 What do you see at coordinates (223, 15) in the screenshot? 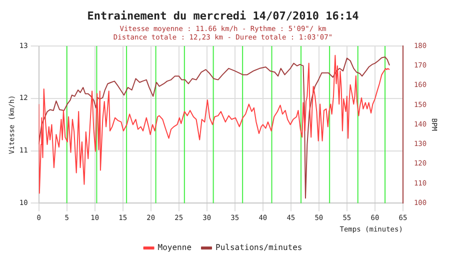
I see `chart-title: Entrainement du mercredi 14/07/2010 16:14` at bounding box center [223, 15].